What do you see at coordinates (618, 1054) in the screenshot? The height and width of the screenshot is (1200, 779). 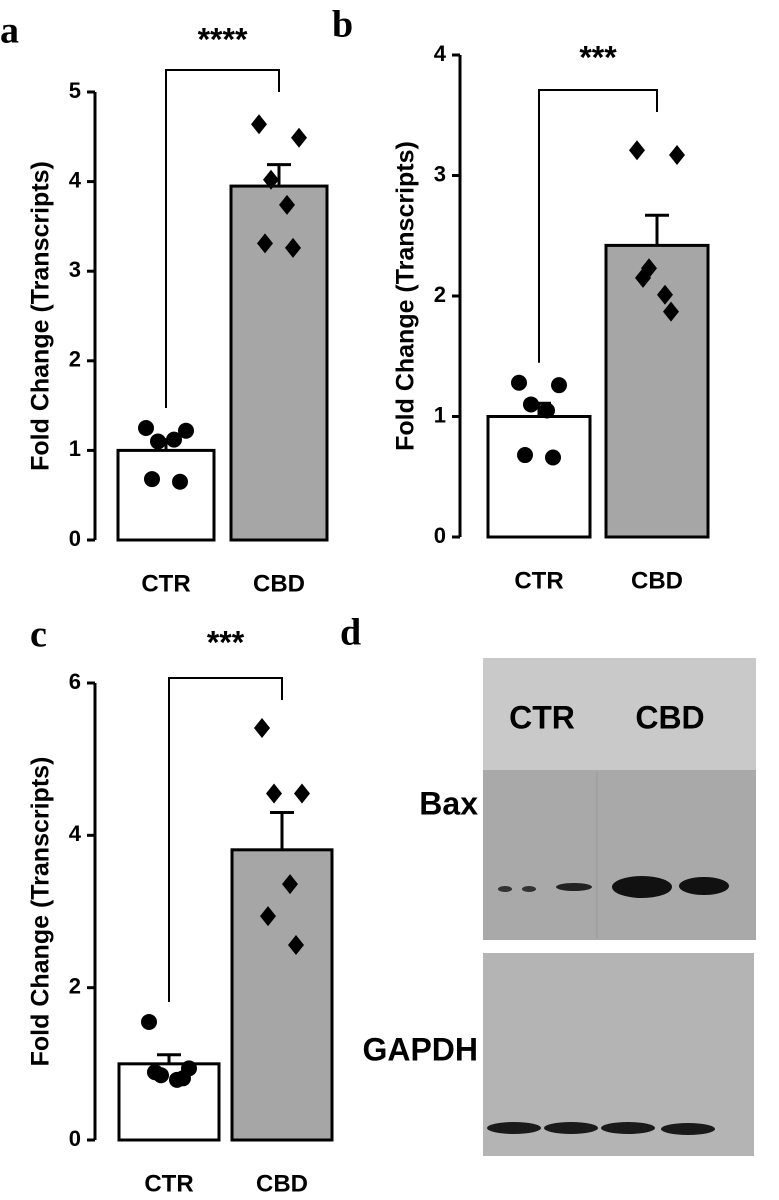 I see `gapdh-blot` at bounding box center [618, 1054].